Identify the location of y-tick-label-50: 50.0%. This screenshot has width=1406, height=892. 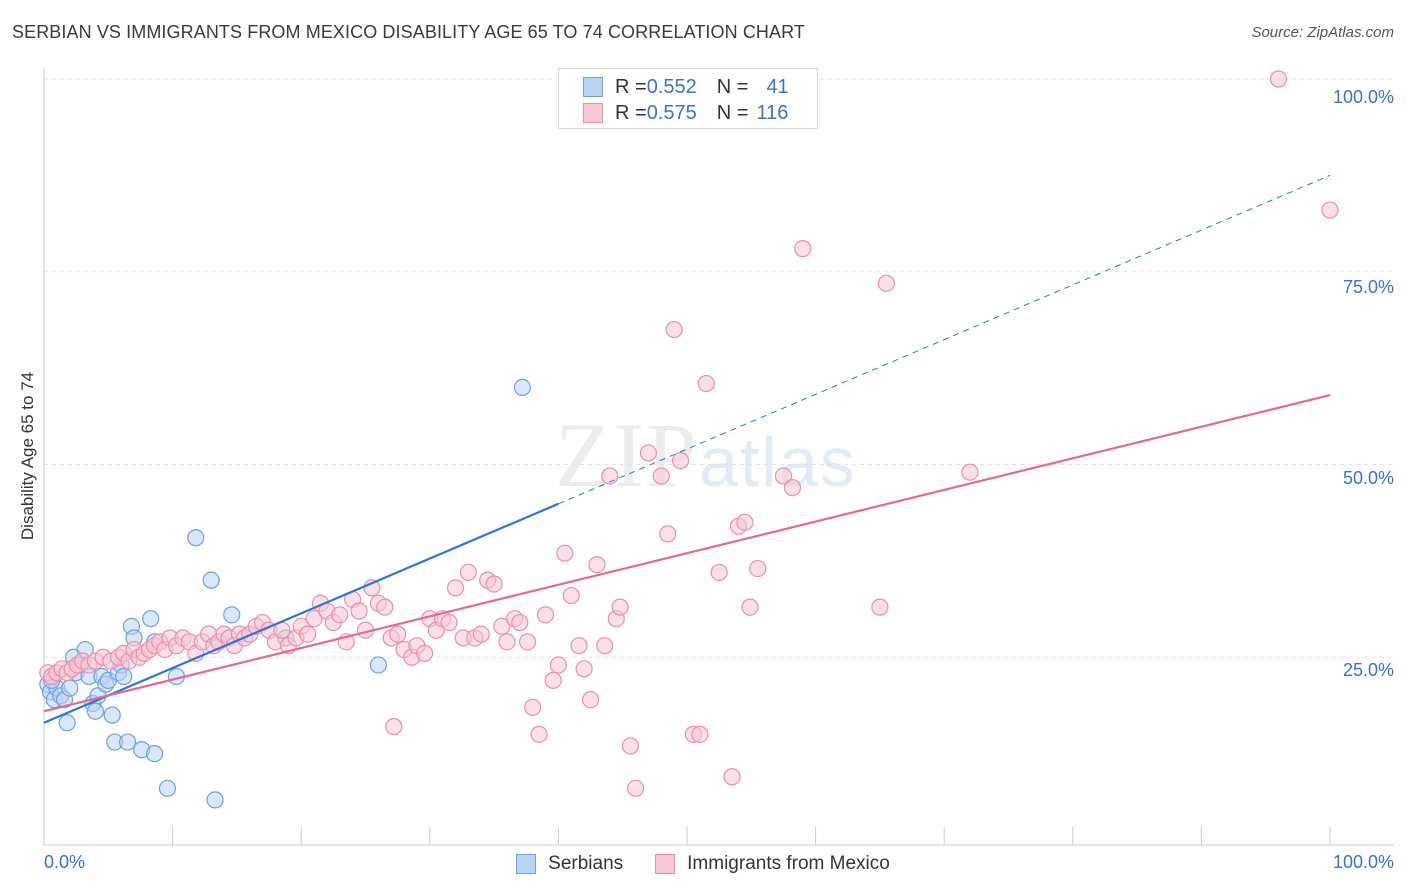
(1368, 478).